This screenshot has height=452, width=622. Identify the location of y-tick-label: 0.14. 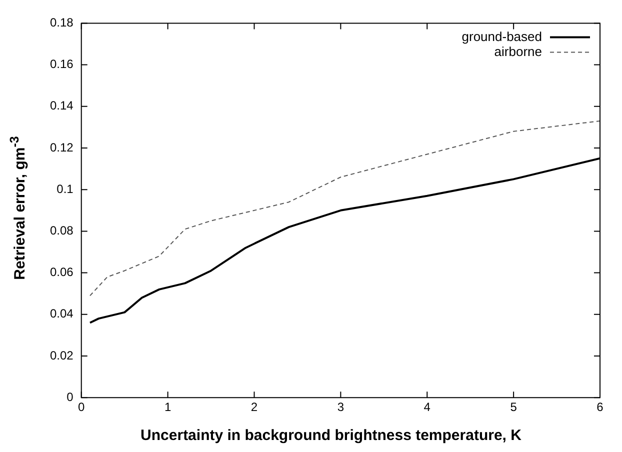
(62, 105).